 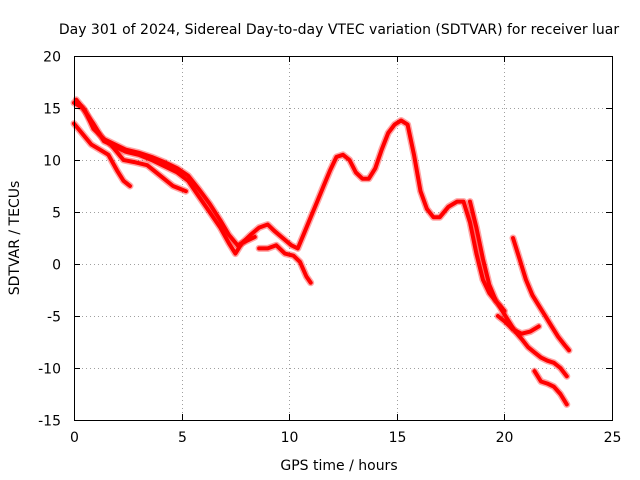 I want to click on y-tick-label: 5, so click(x=56, y=214).